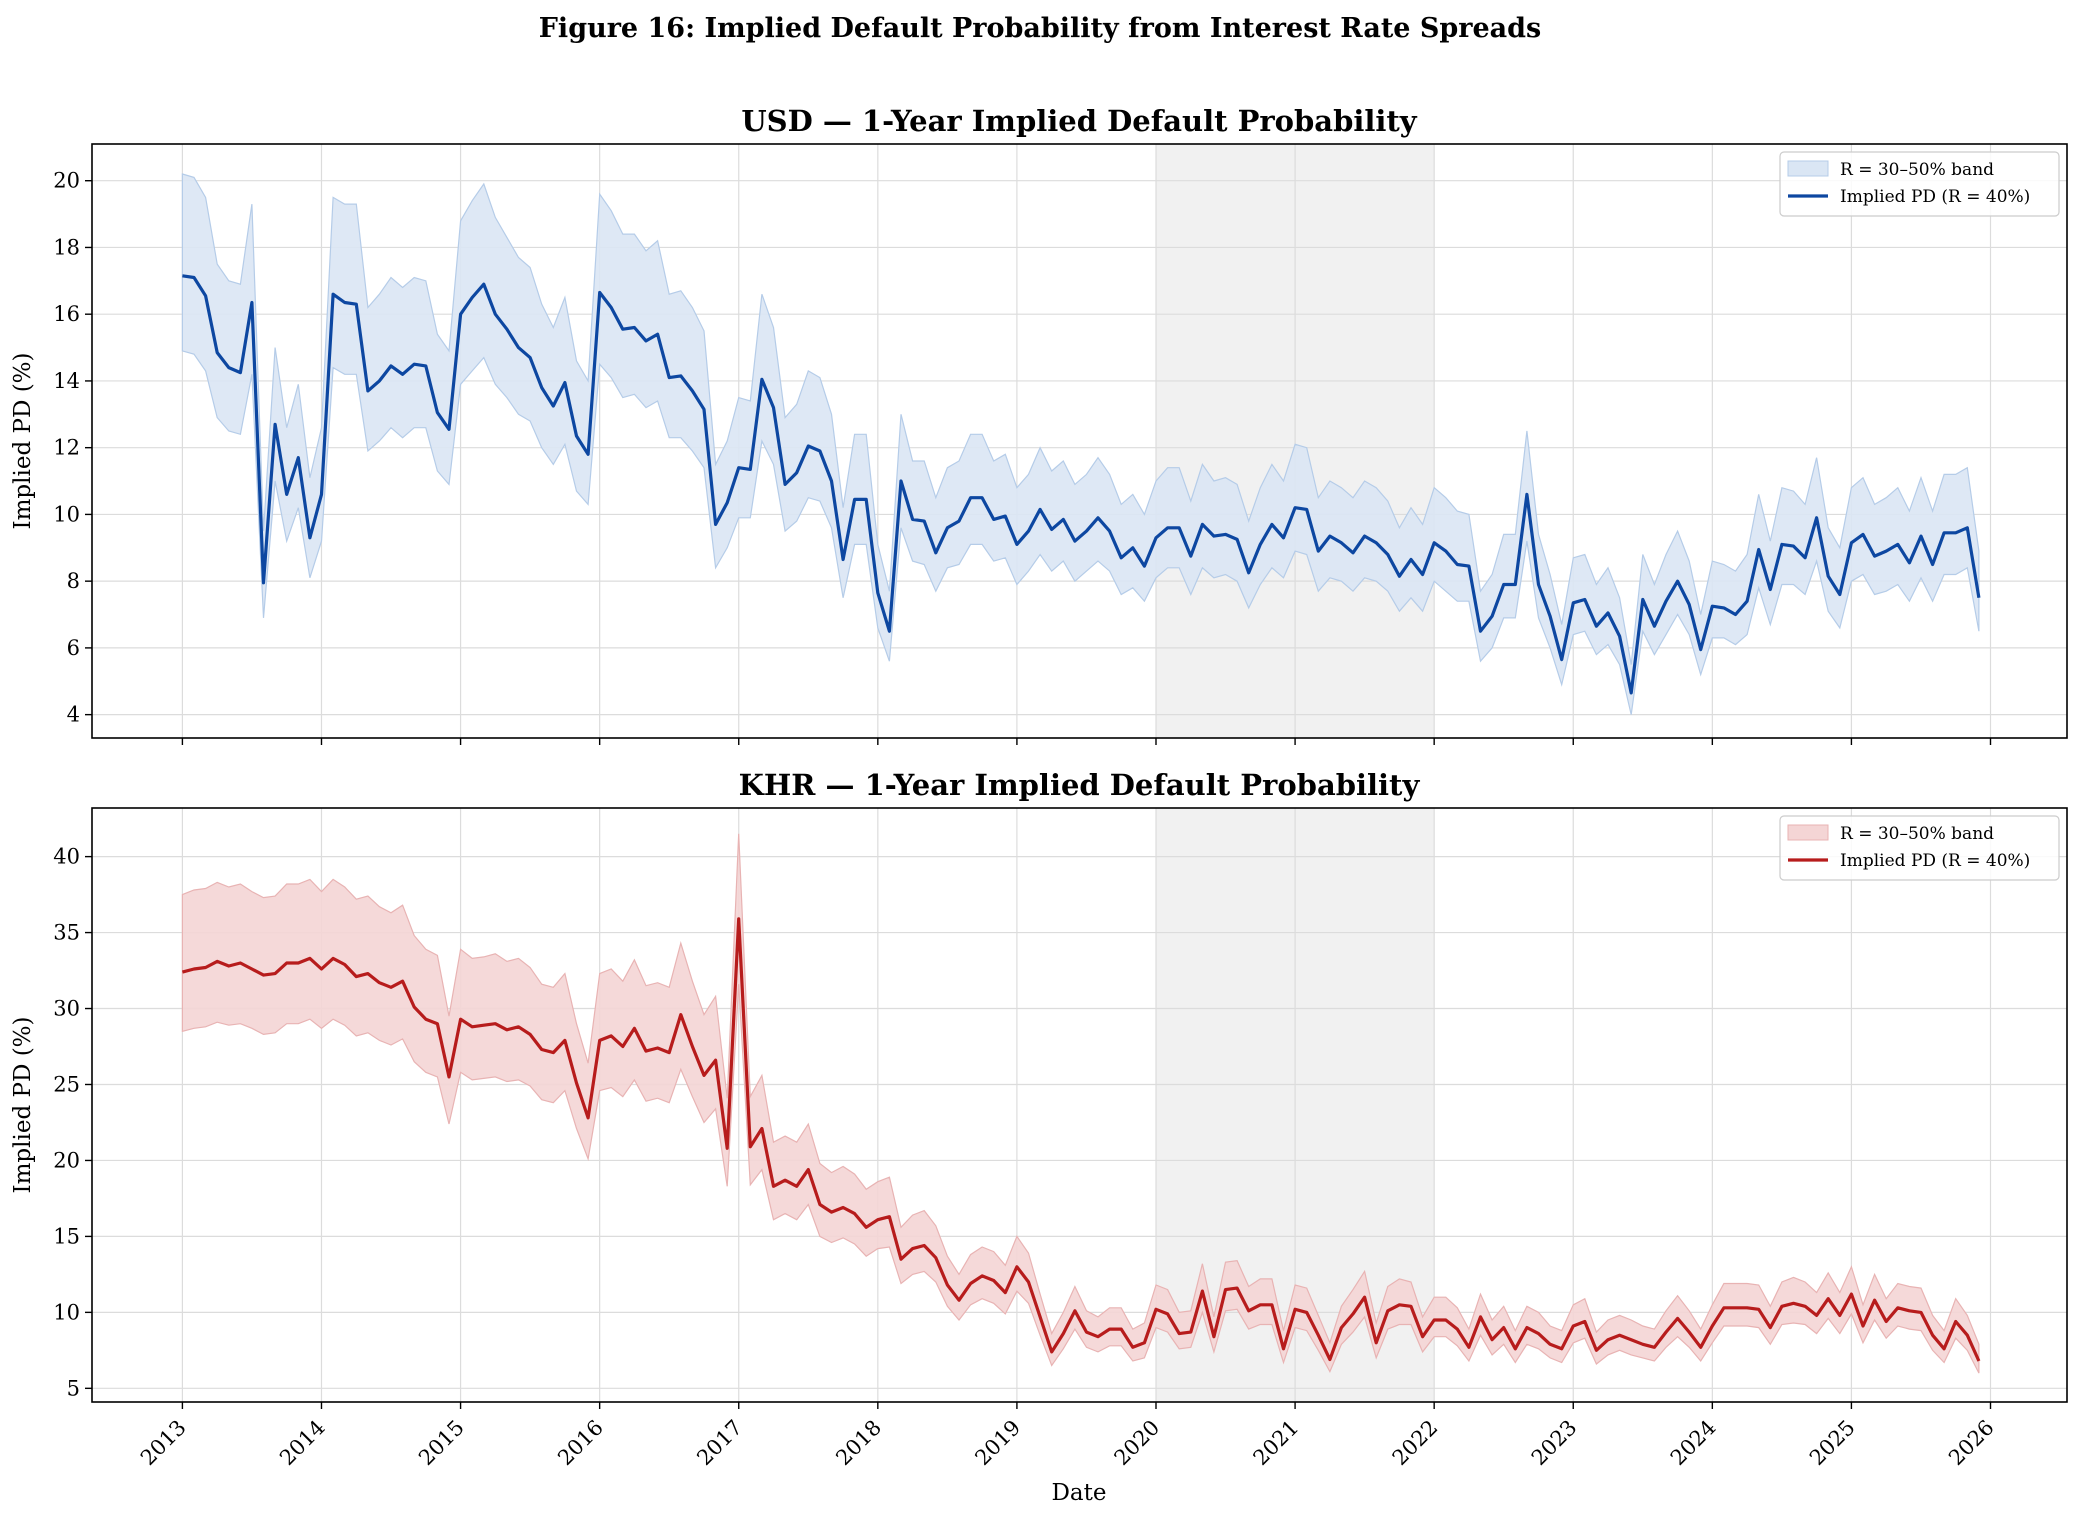 The image size is (2080, 1520). Describe the element at coordinates (441, 1442) in the screenshot. I see `xtick-label: 2015` at that location.